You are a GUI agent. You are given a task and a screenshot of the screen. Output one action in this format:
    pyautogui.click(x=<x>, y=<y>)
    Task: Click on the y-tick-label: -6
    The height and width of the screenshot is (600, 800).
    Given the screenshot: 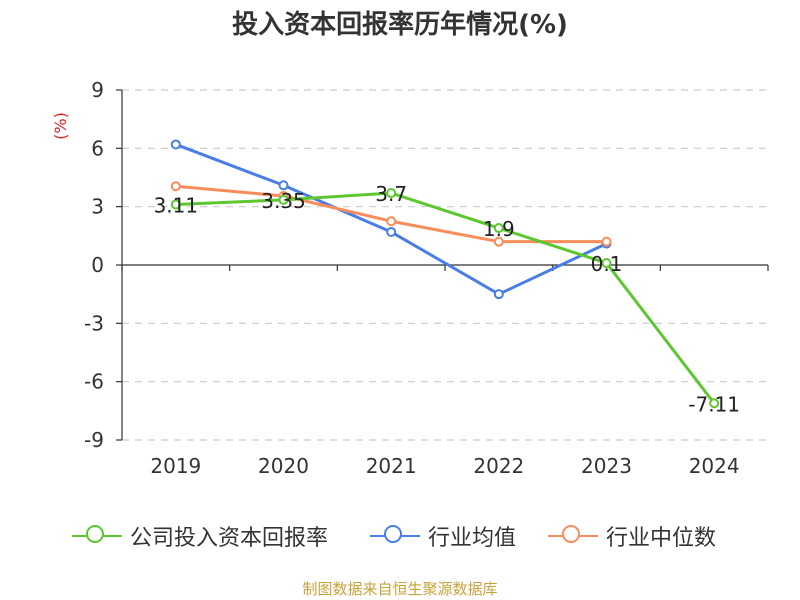 What is the action you would take?
    pyautogui.click(x=94, y=382)
    